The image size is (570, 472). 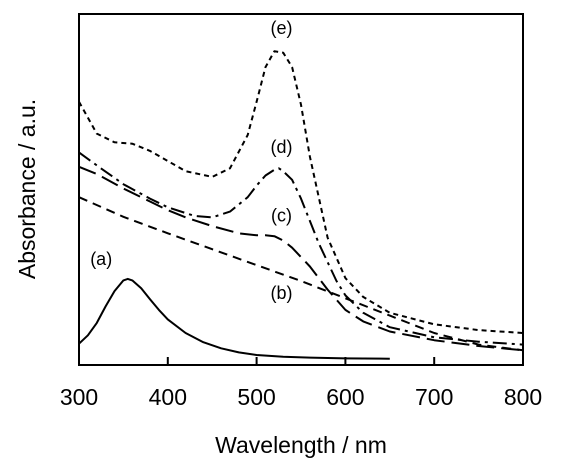 I want to click on curve-label-b: (b), so click(x=281, y=293).